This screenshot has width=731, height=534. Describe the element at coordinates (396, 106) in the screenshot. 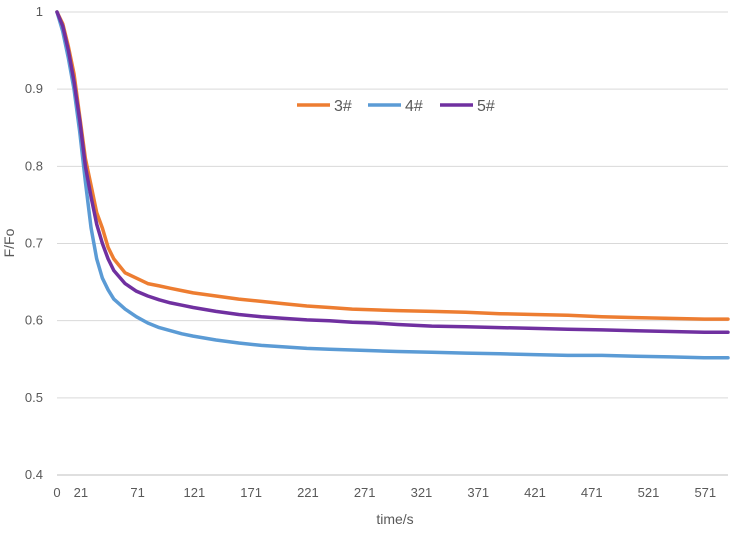

I see `legend: 3# 4# 5#` at that location.